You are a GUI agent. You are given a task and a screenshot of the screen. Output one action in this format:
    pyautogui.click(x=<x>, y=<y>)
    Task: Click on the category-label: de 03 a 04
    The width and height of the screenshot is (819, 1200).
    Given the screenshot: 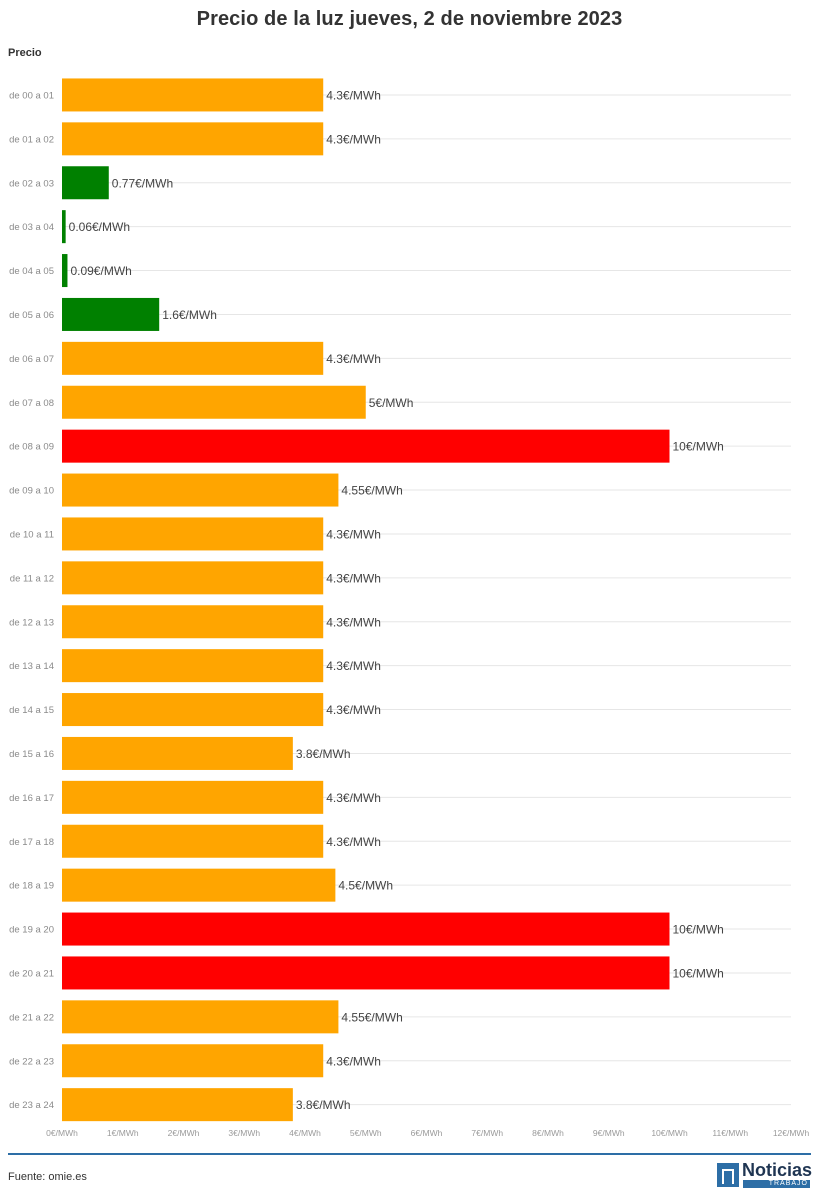 What is the action you would take?
    pyautogui.click(x=31, y=227)
    